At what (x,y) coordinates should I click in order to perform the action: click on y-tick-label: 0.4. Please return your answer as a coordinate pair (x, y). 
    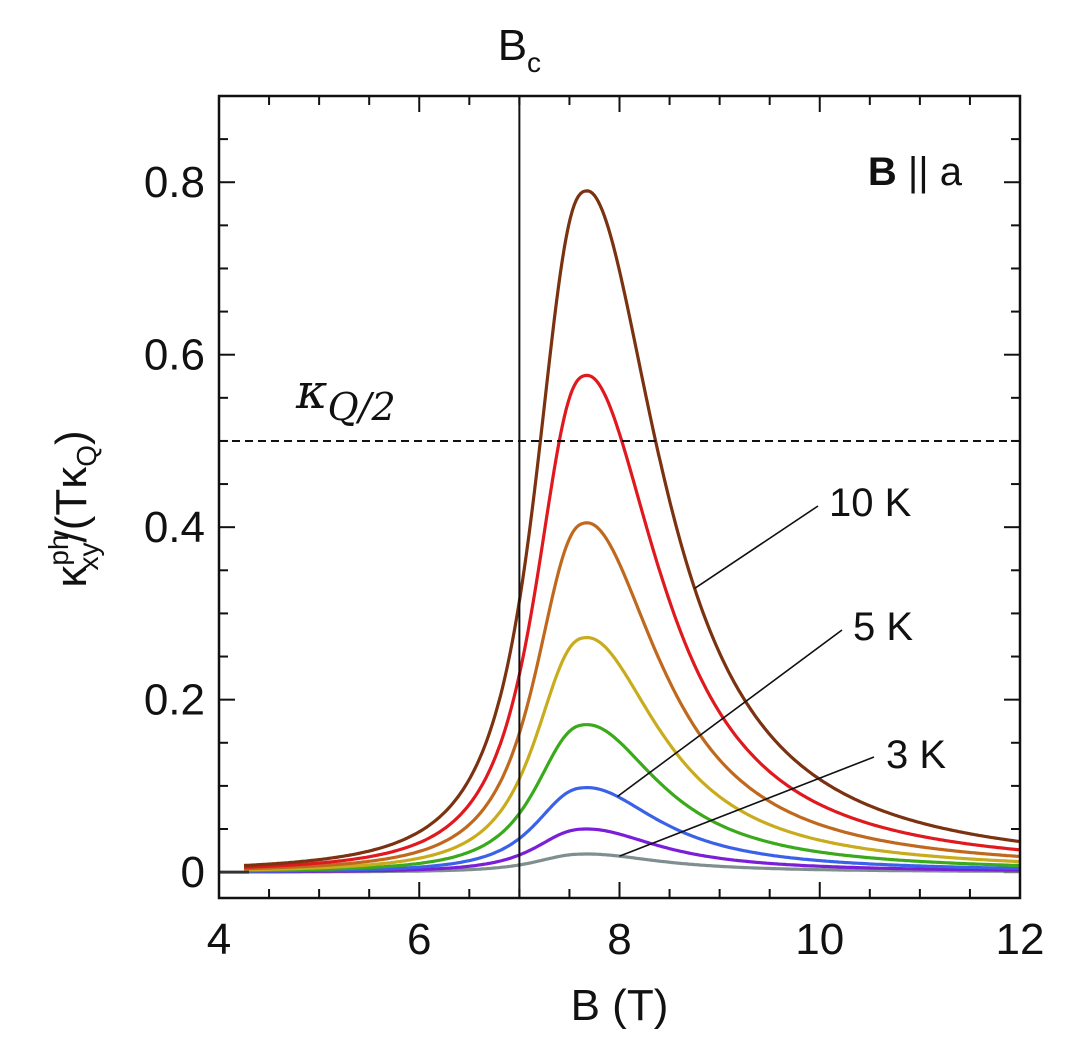
    Looking at the image, I should click on (174, 527).